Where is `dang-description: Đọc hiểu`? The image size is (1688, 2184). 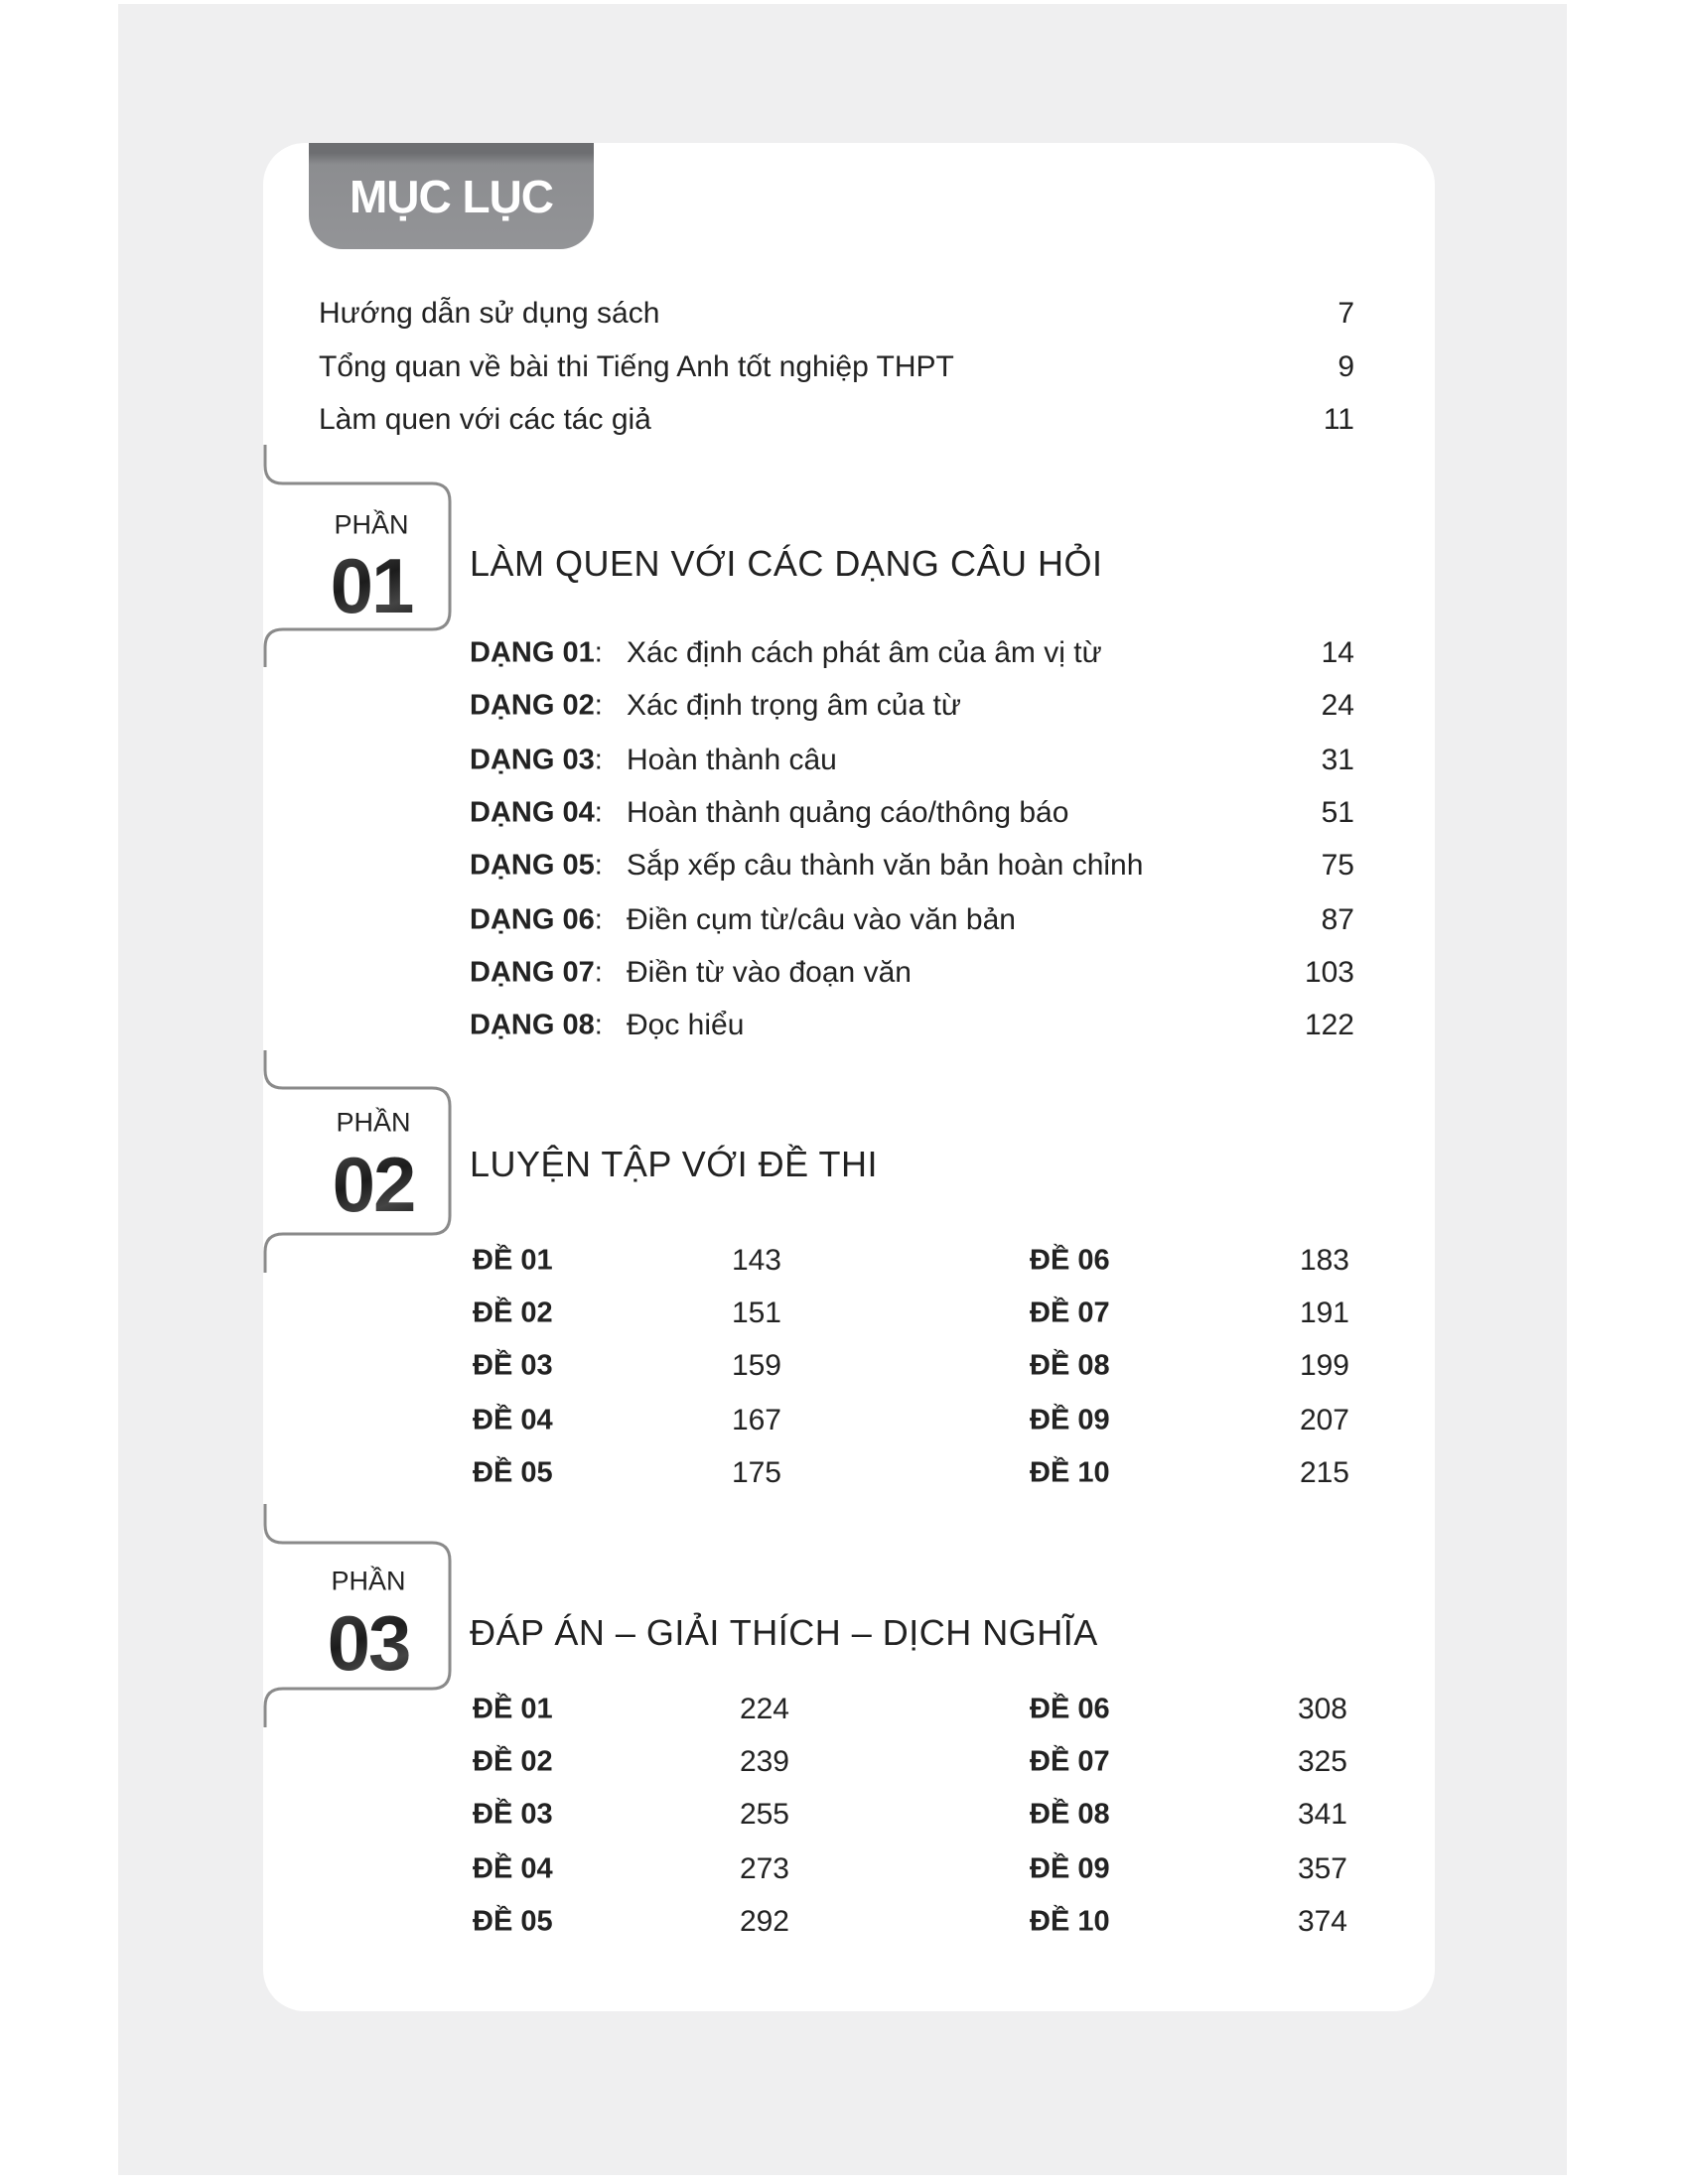 dang-description: Đọc hiểu is located at coordinates (686, 1025).